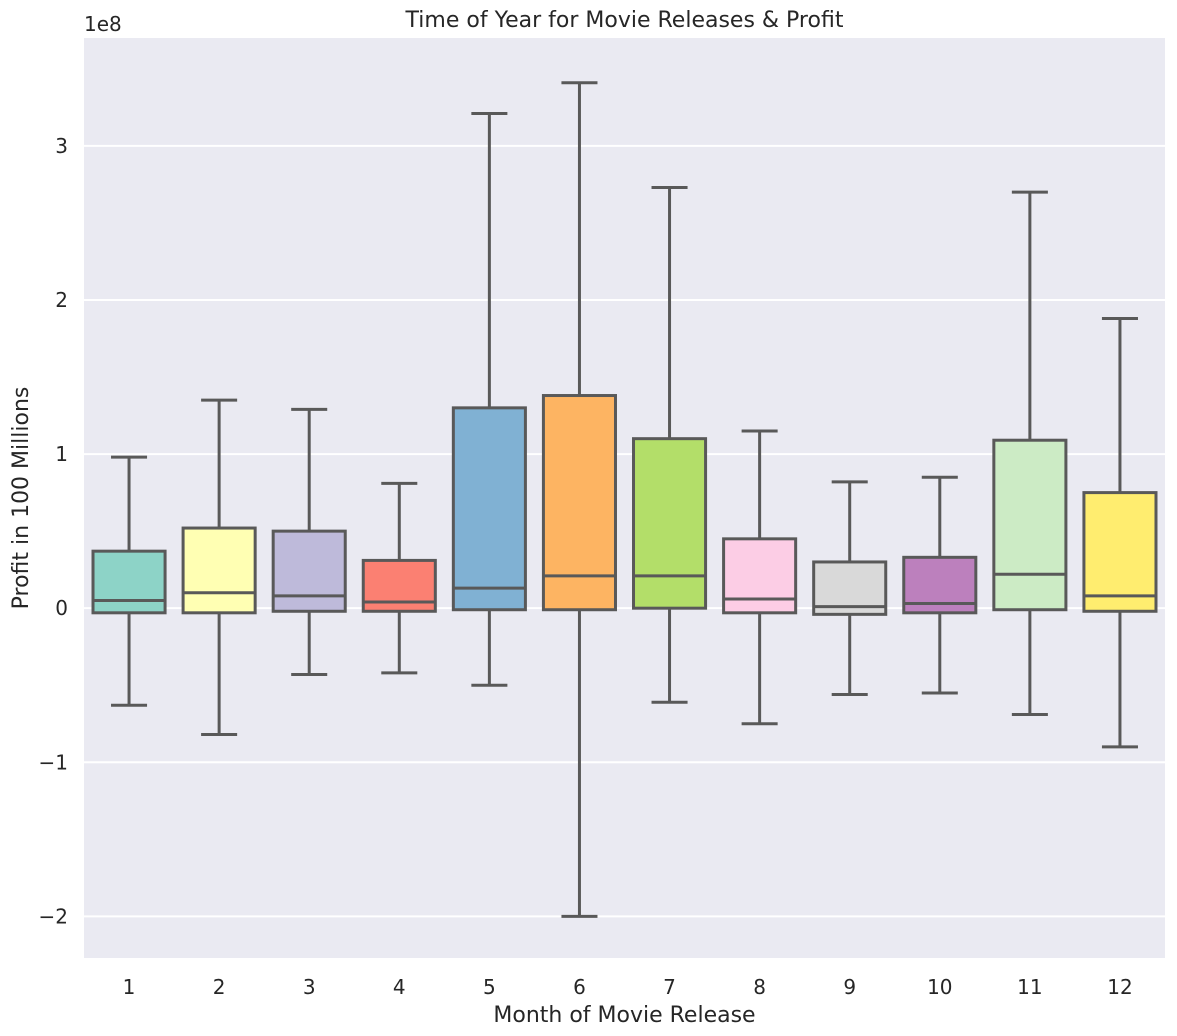  I want to click on y-tick-label: −2, so click(53, 916).